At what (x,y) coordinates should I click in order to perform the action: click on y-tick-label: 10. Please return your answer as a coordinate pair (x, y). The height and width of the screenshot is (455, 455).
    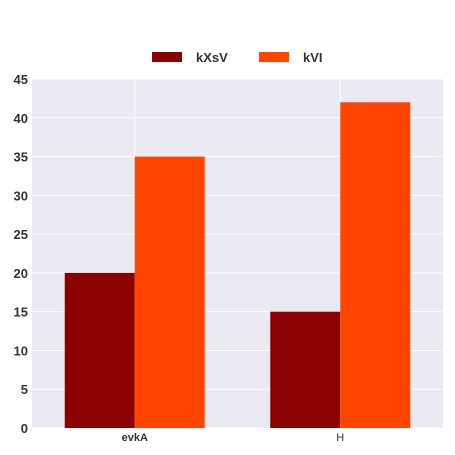
    Looking at the image, I should click on (21, 350).